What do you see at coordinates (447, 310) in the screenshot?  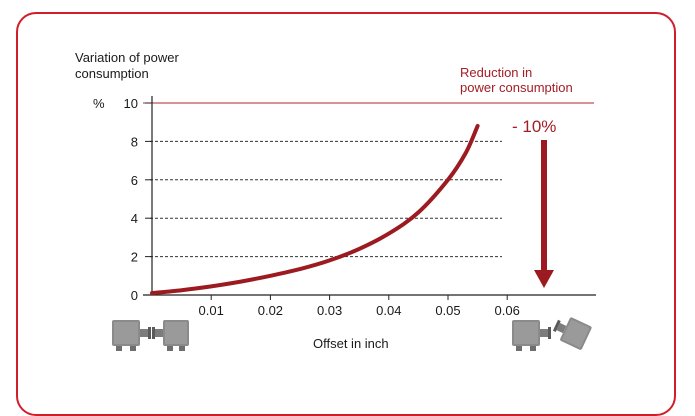 I see `x-tick-label: 0.05` at bounding box center [447, 310].